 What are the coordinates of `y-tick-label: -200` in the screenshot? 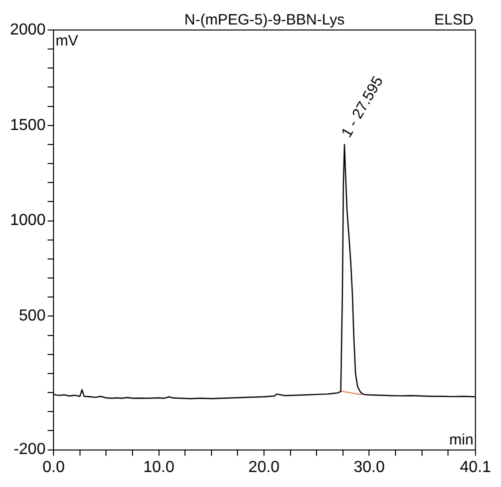 It's located at (30, 449).